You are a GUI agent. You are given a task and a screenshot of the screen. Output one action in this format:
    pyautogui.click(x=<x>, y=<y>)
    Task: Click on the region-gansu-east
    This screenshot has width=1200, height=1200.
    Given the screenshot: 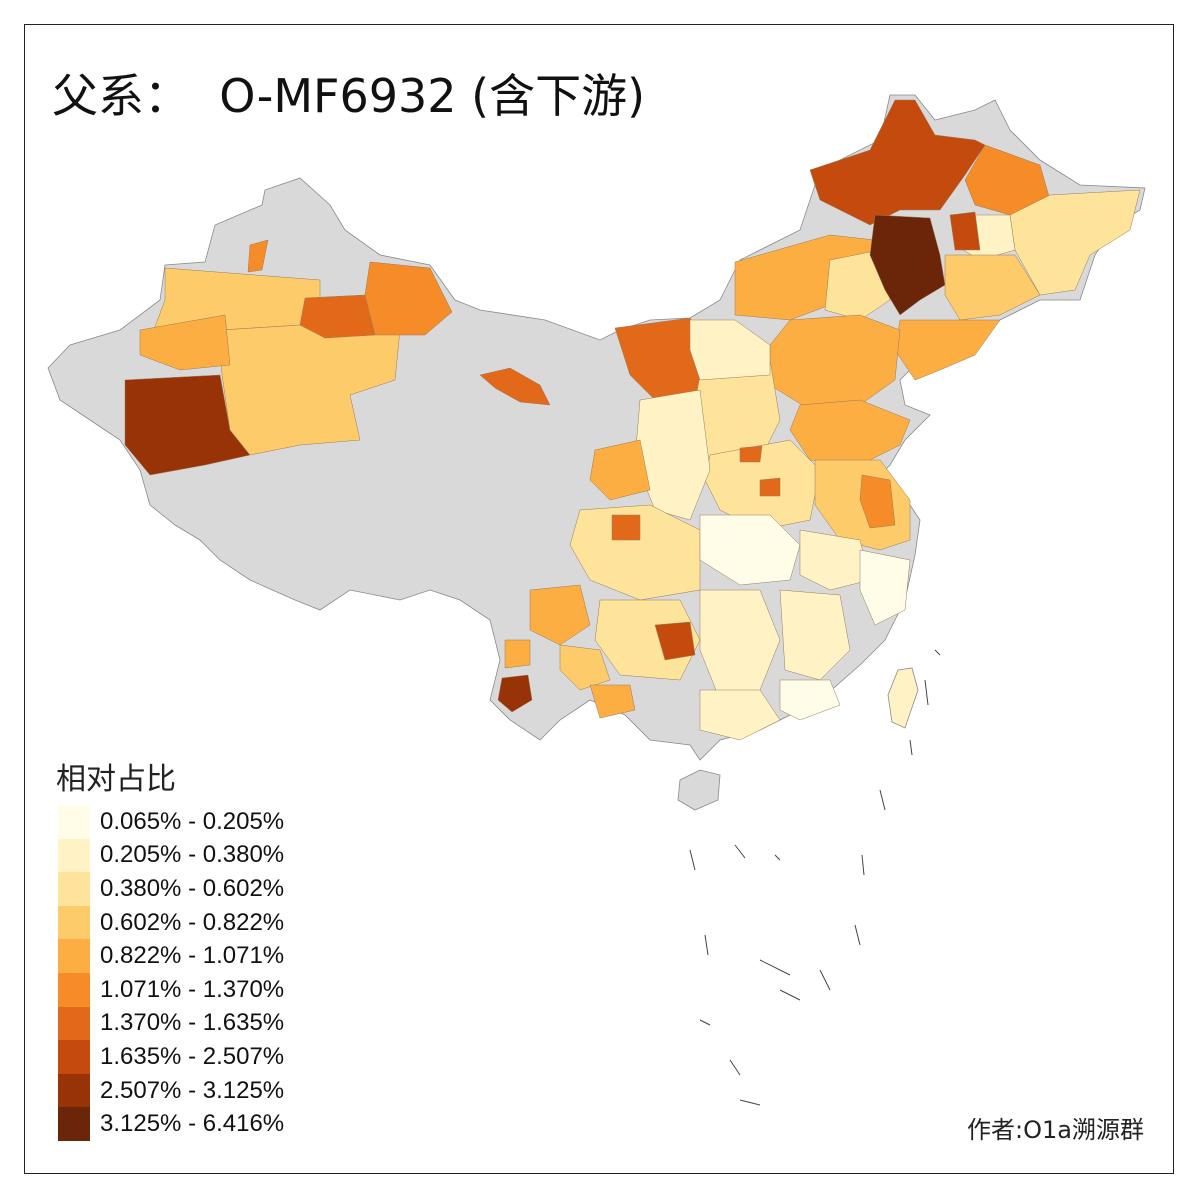 What is the action you would take?
    pyautogui.click(x=620, y=470)
    